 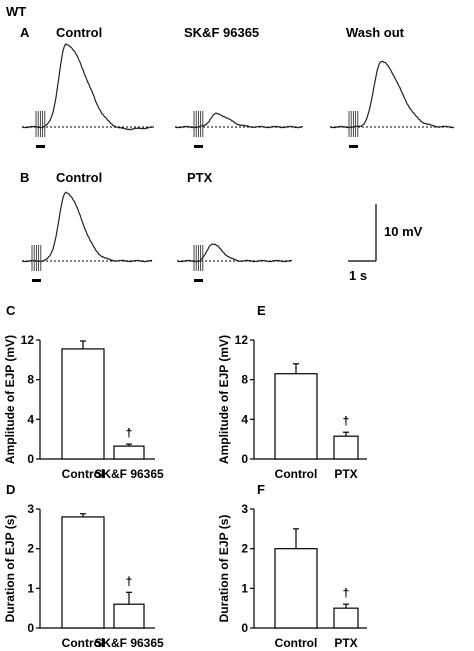 I want to click on panel-label: F, so click(x=261, y=489).